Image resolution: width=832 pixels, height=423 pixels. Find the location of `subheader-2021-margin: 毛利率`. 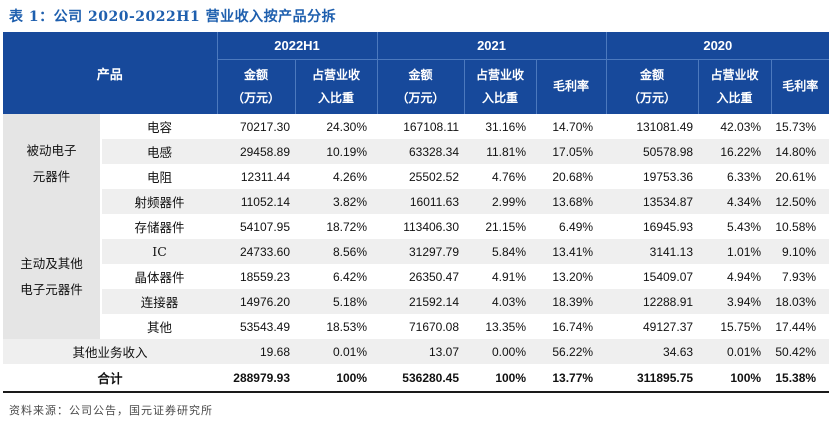

subheader-2021-margin: 毛利率 is located at coordinates (571, 86).